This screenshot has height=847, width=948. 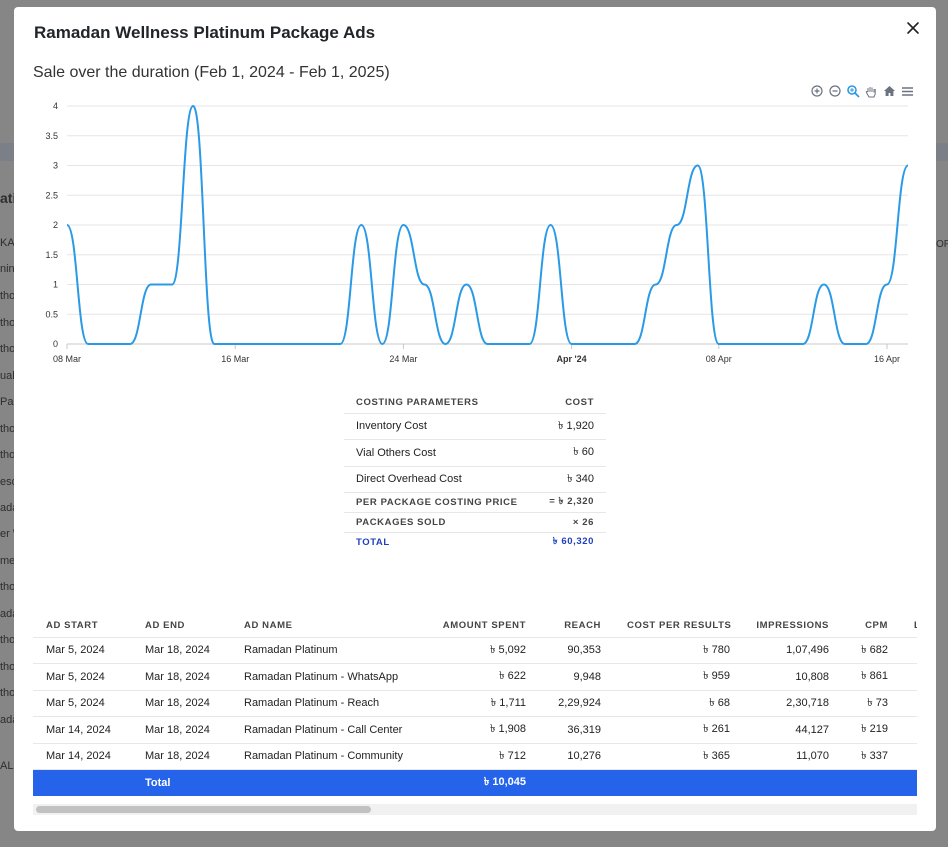 I want to click on y-tick-label: 2, so click(x=55, y=225).